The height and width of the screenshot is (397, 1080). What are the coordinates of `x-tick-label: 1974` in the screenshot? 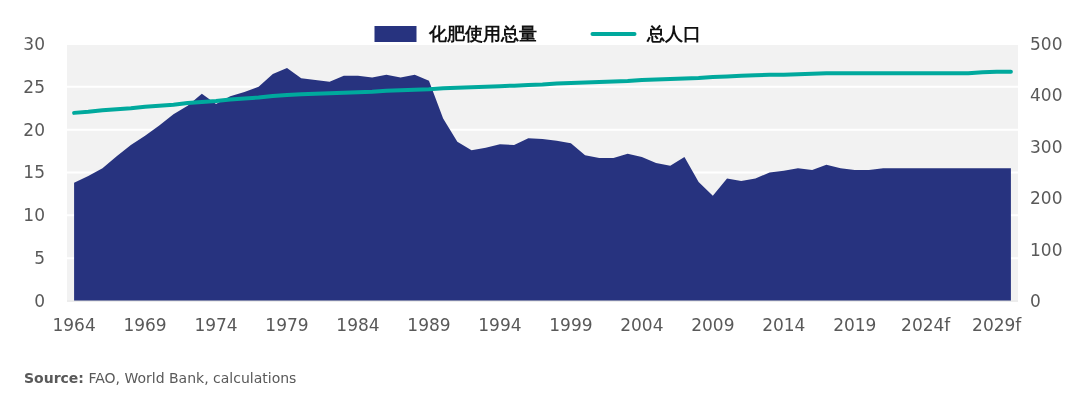 It's located at (216, 325).